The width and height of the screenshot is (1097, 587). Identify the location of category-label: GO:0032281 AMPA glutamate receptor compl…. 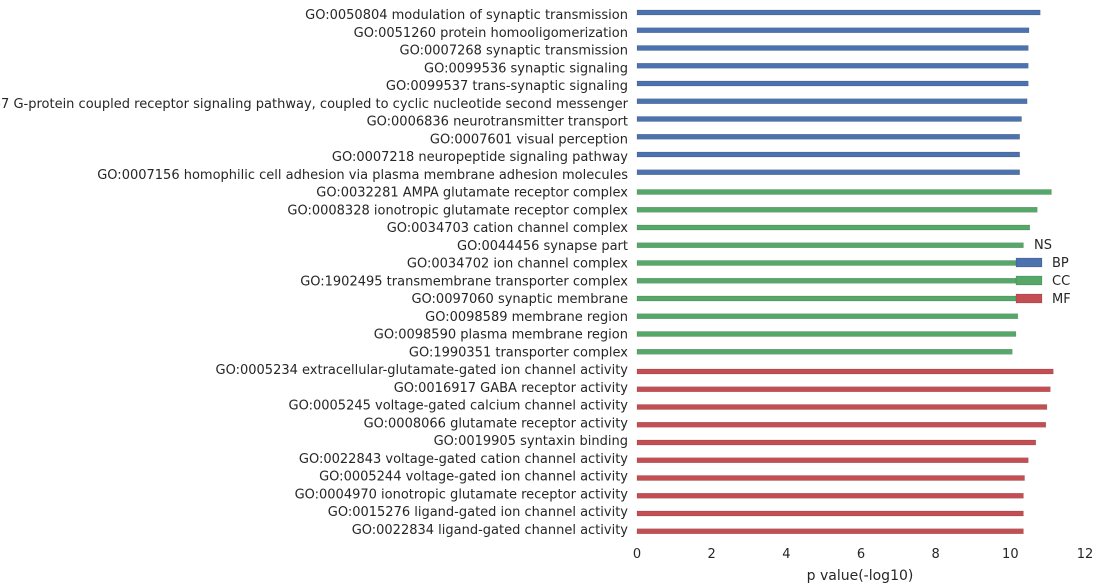
(472, 193).